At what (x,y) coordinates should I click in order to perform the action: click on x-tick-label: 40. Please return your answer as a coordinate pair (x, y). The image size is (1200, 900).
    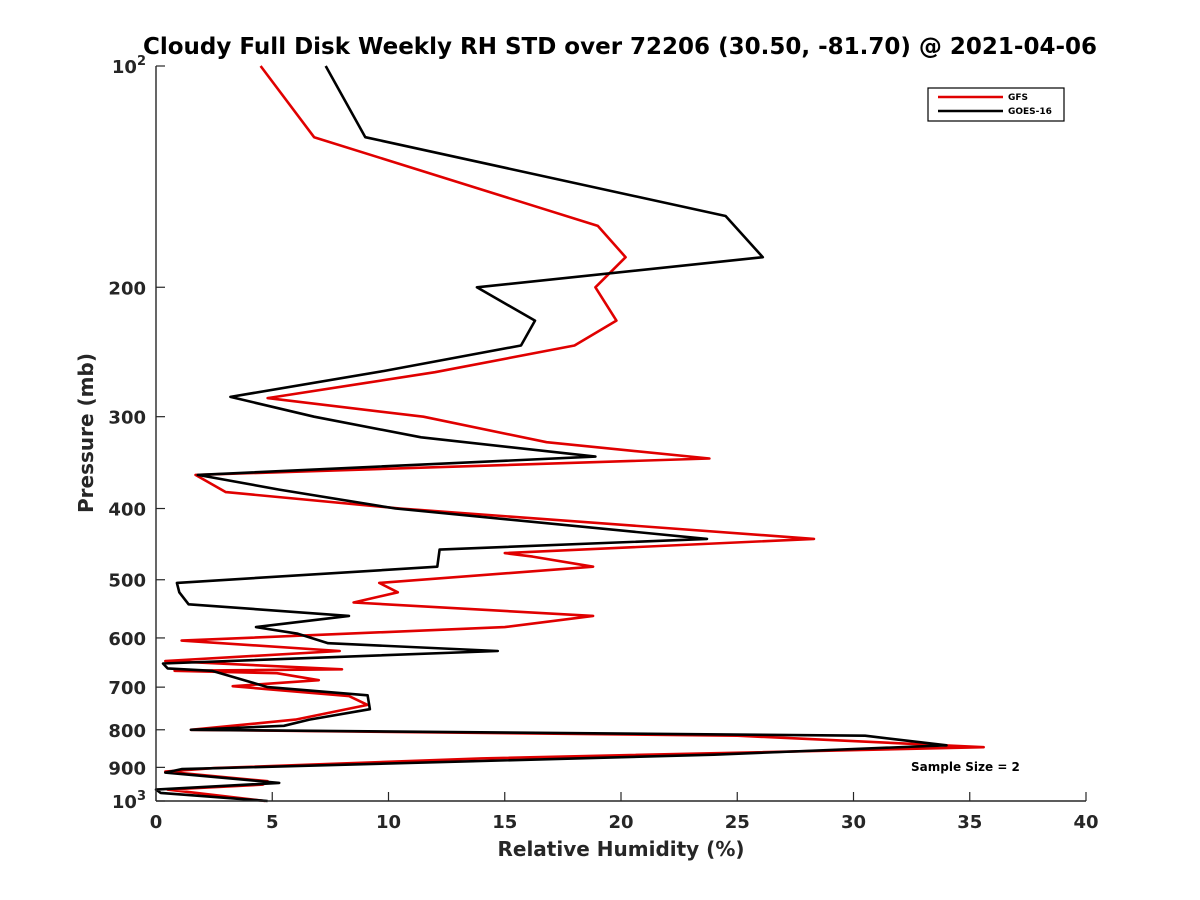
    Looking at the image, I should click on (1085, 822).